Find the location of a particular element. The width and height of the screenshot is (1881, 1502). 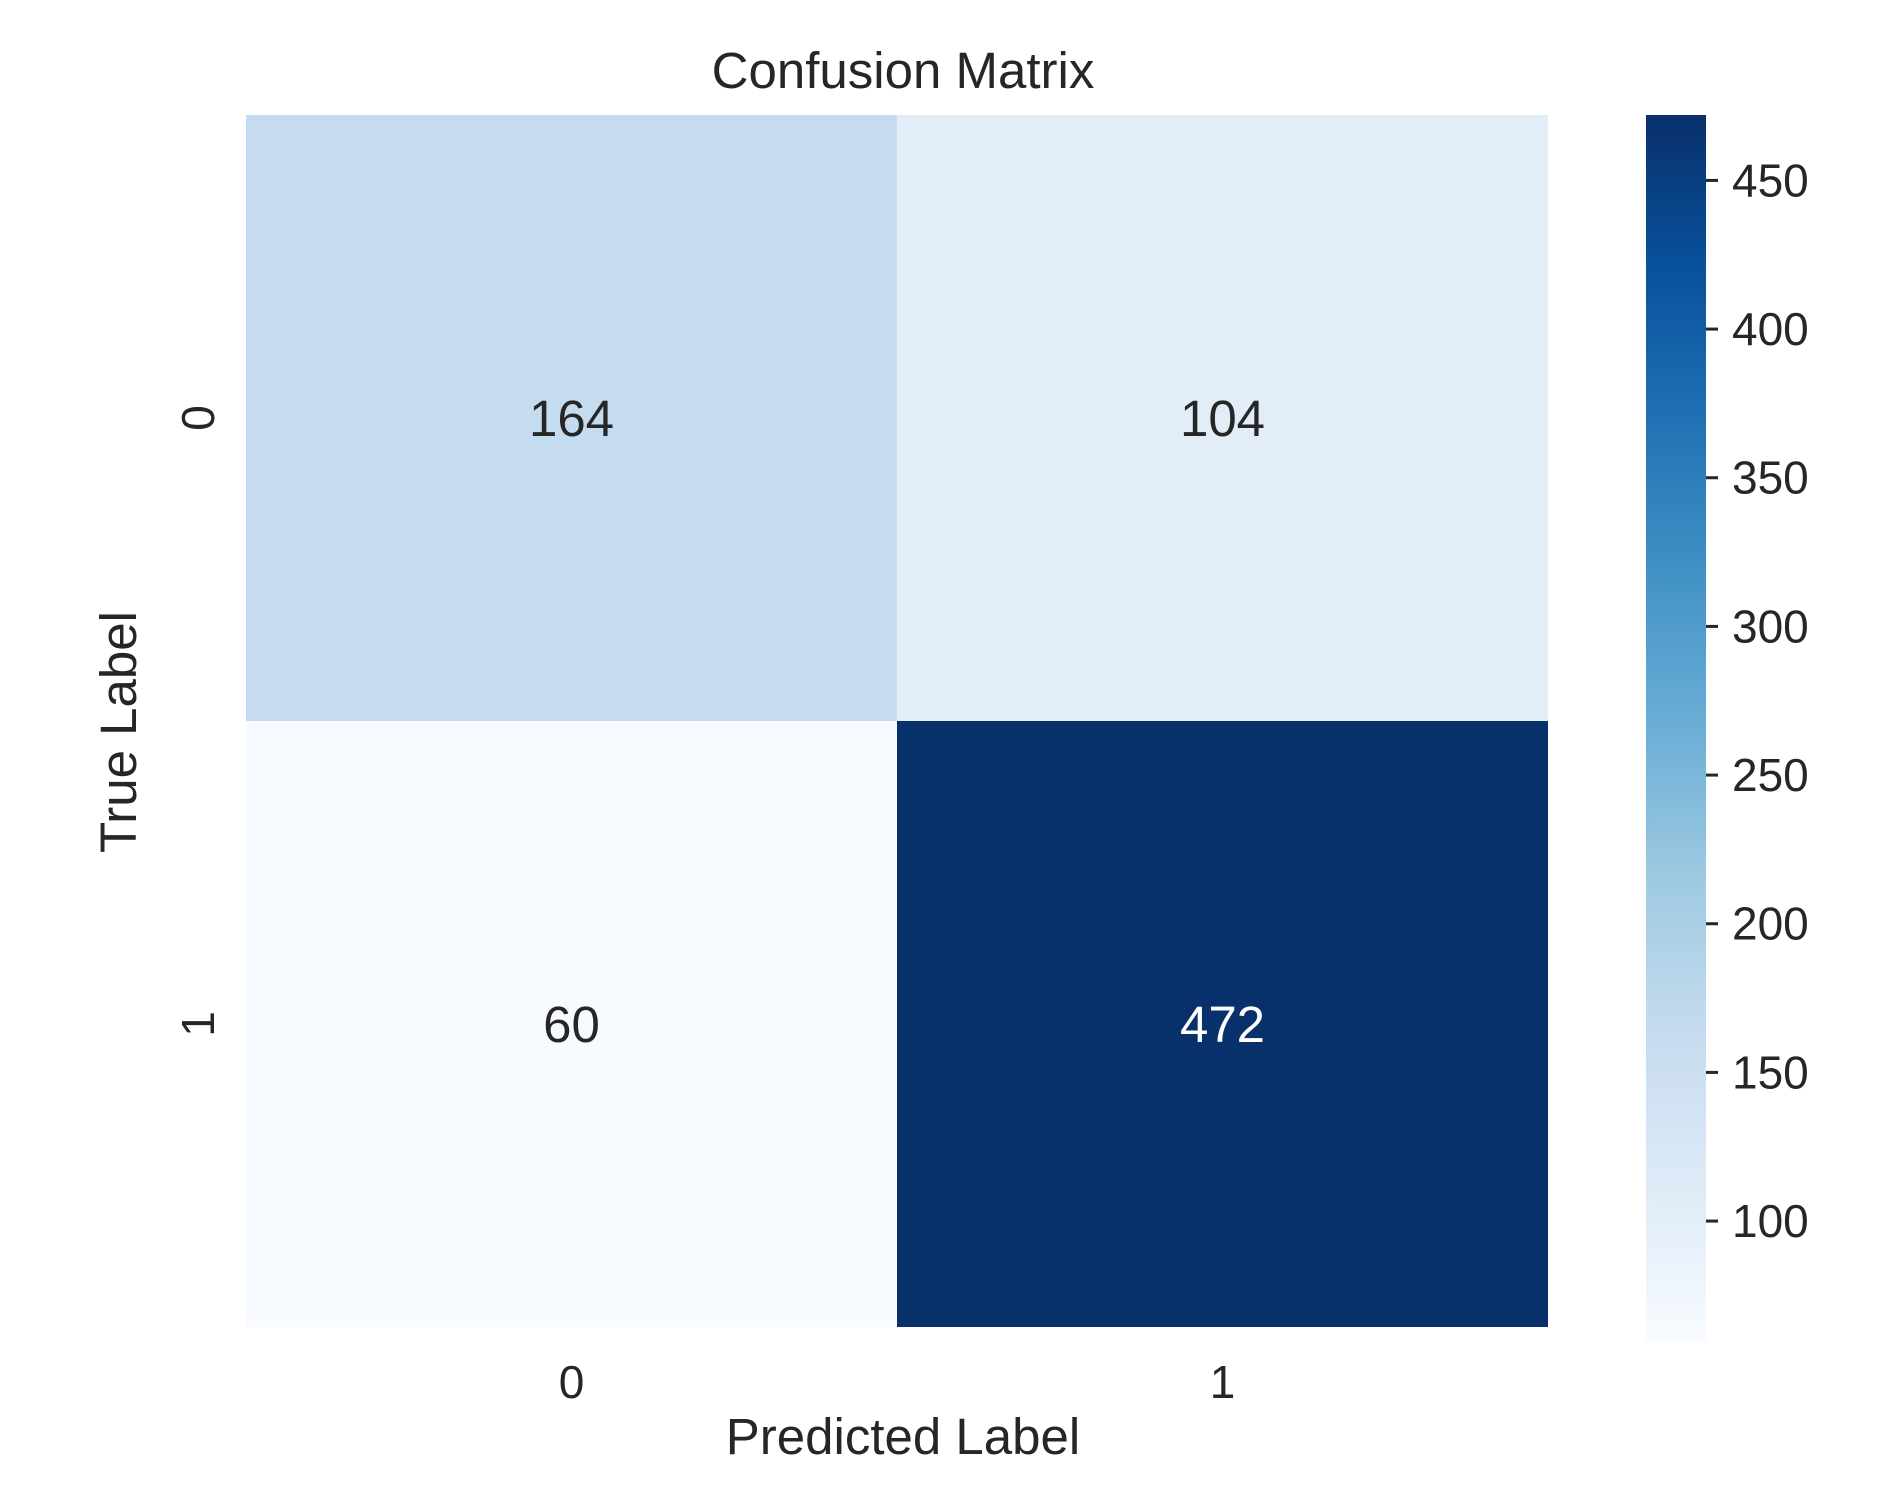

colorbar-tick-label: 300 is located at coordinates (1770, 626).